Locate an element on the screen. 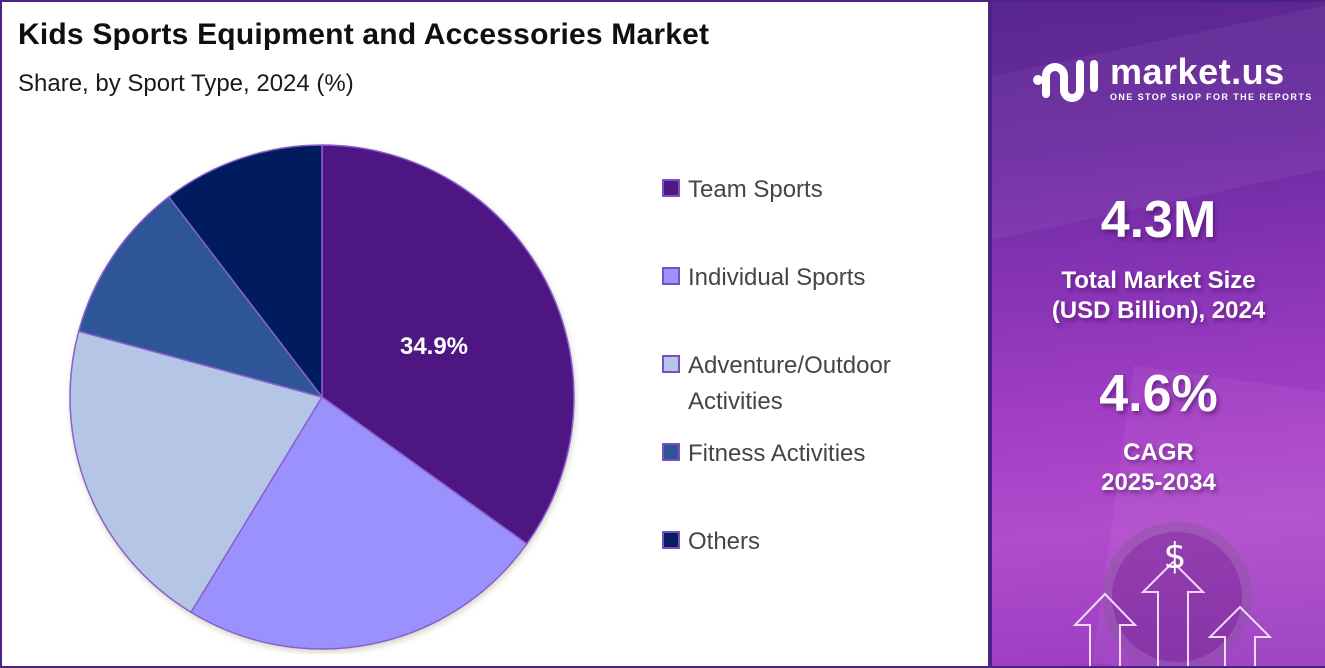  legend-item-adventure-outdoor: Adventure/Outdoor Activities is located at coordinates (800, 384).